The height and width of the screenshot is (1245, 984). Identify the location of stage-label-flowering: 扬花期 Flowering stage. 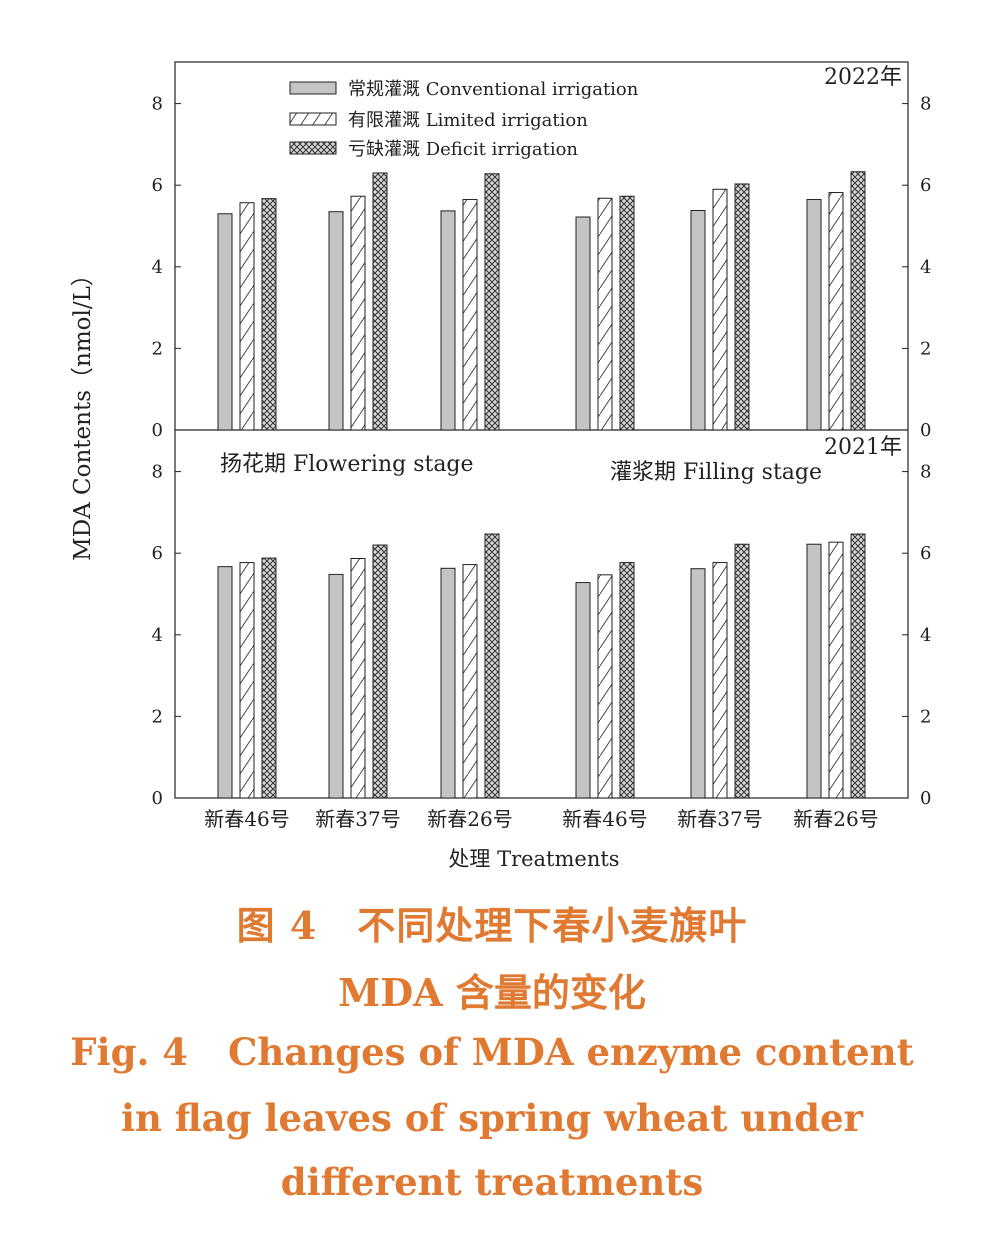
(347, 464).